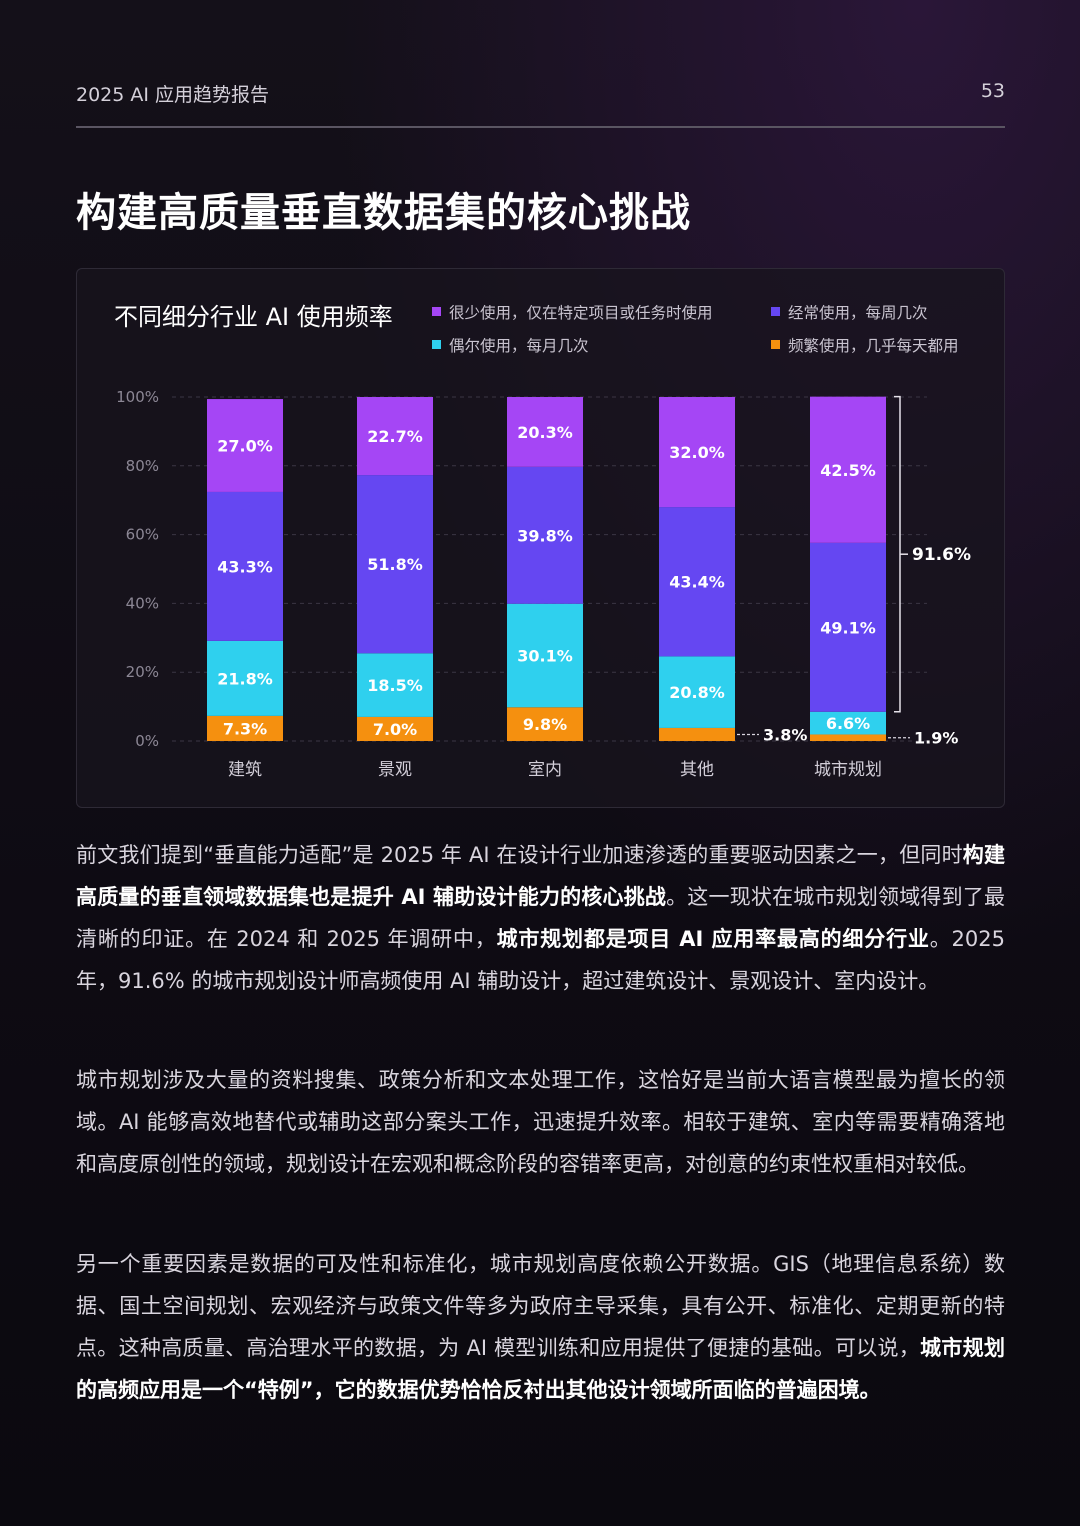  I want to click on y-tick-label: 60%, so click(142, 535).